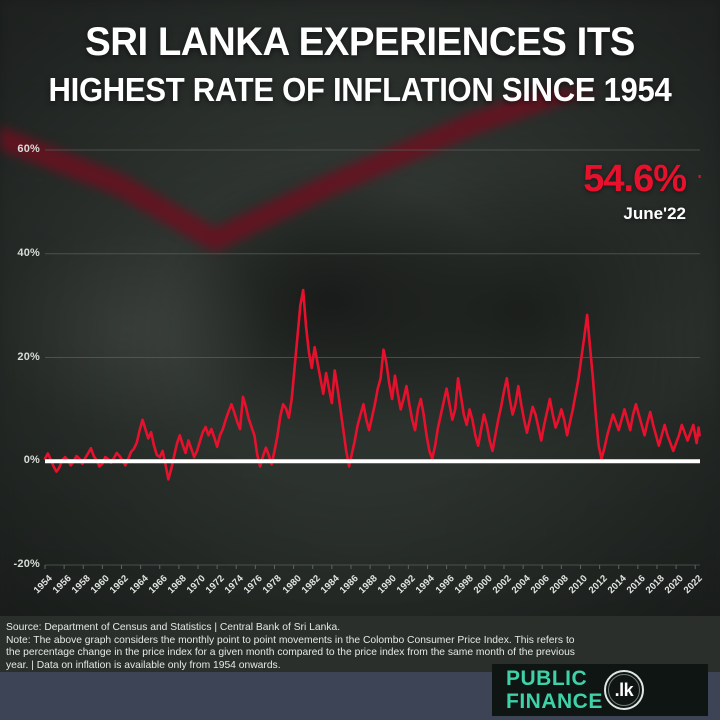  I want to click on publicfinance-logo: PUBLIC FINANCE .lk, so click(600, 690).